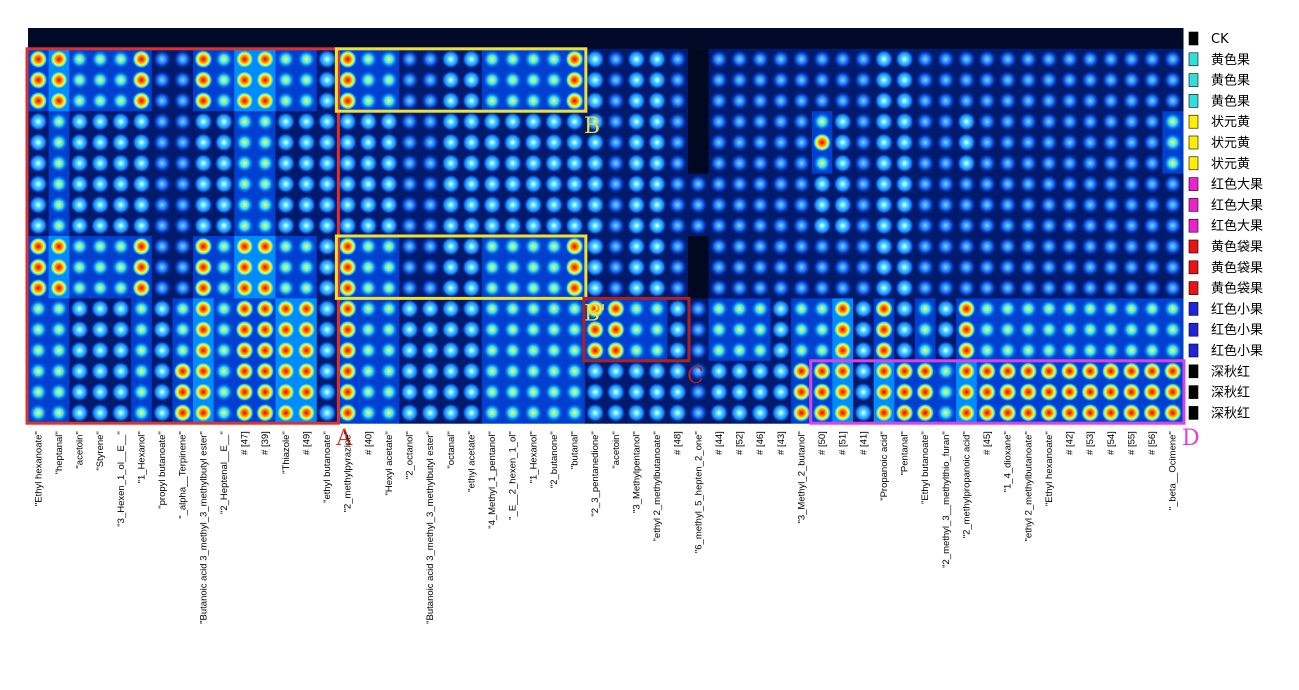  I want to click on column-label: "Hexyl acetate", so click(389, 463).